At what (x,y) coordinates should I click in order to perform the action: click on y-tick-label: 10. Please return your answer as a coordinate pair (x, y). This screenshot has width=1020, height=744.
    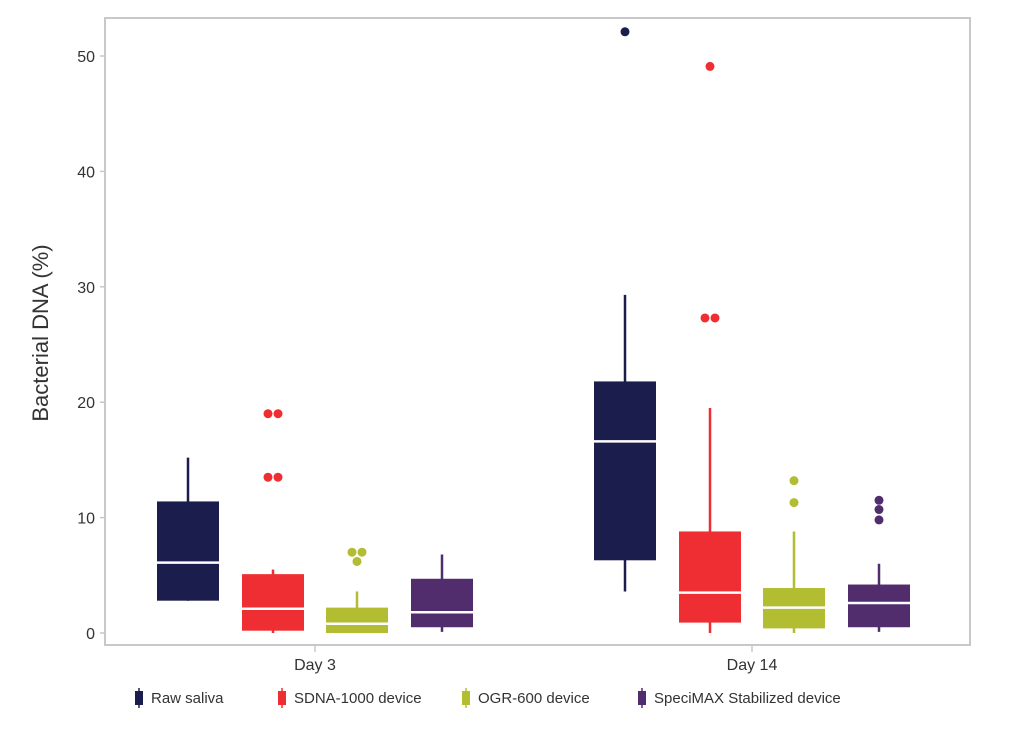
    Looking at the image, I should click on (86, 519).